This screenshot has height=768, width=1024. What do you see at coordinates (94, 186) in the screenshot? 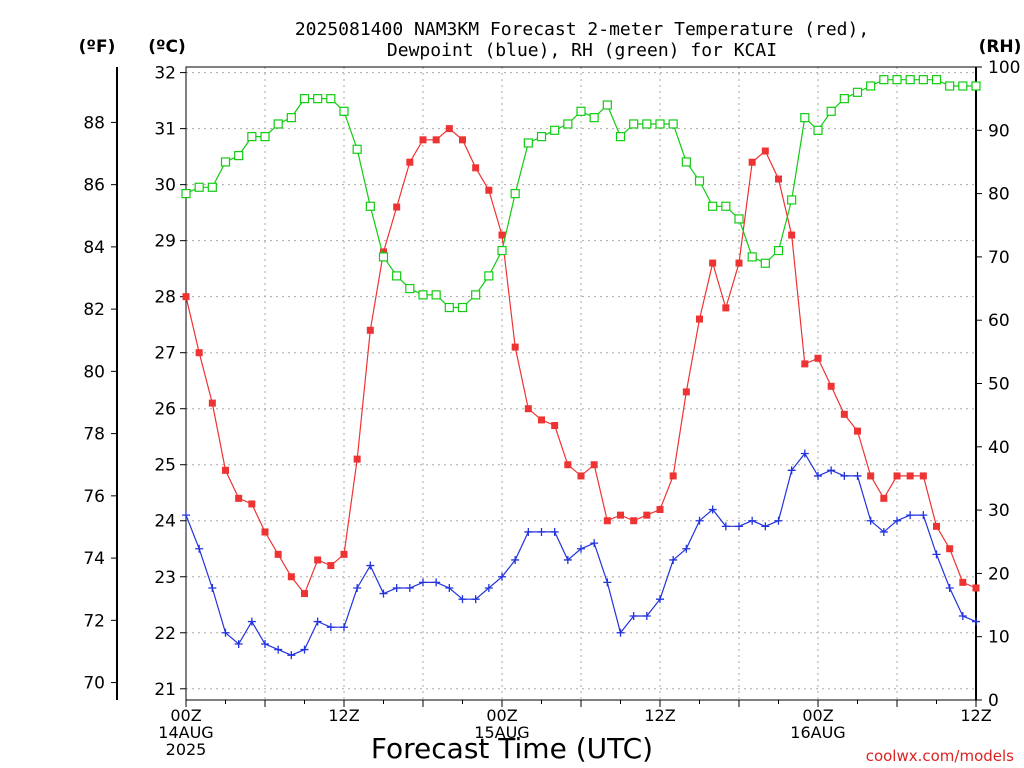
I see `fahrenheit-tick-label: 86` at bounding box center [94, 186].